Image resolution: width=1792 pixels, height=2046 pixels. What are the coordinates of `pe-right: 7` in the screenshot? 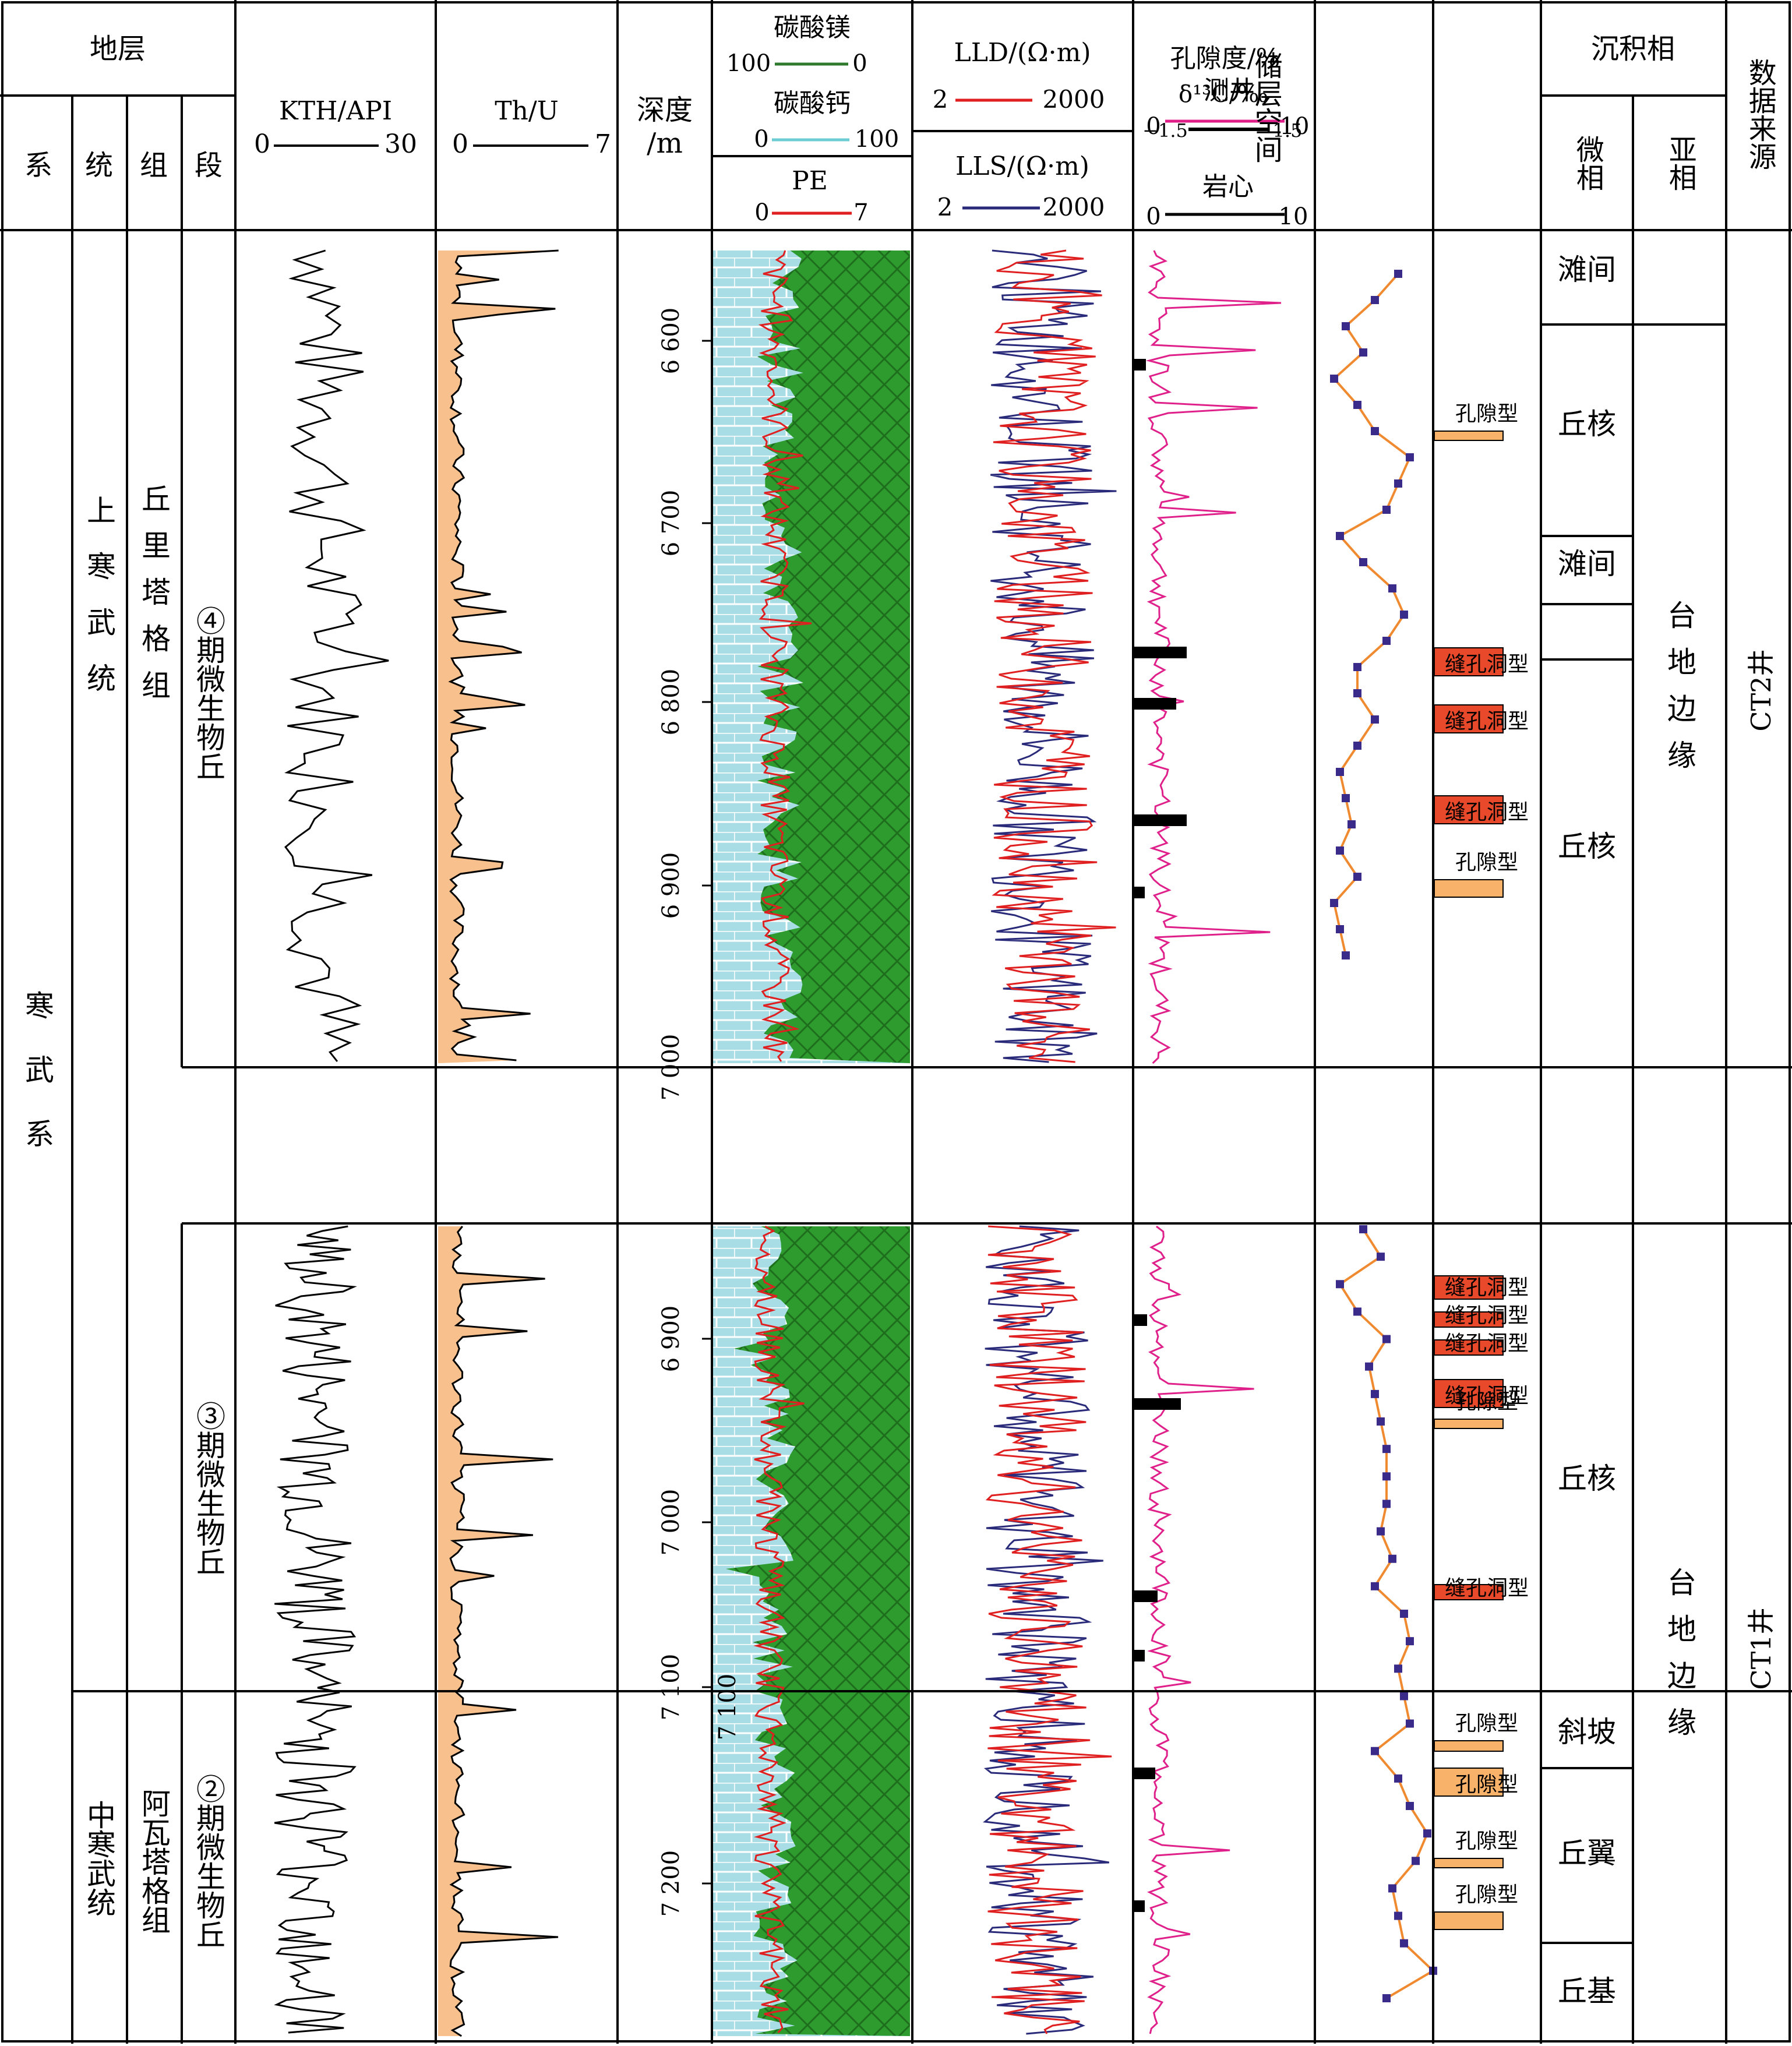 It's located at (860, 212).